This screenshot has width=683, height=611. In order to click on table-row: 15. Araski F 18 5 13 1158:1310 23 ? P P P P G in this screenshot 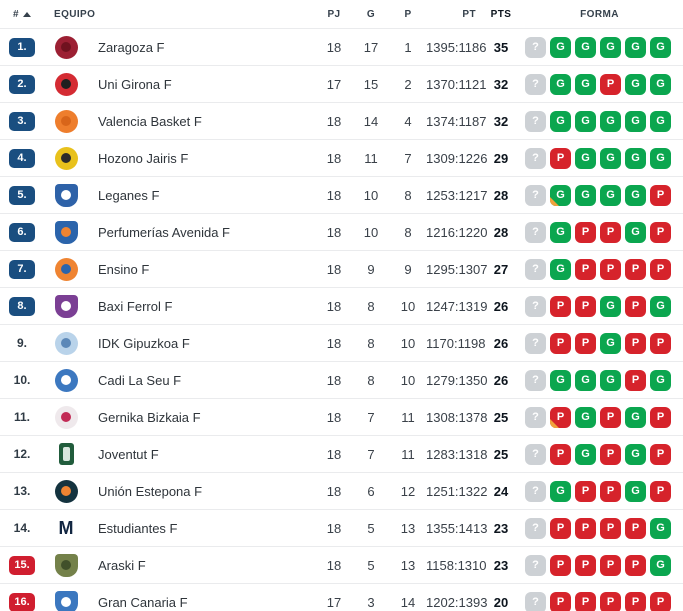, I will do `click(341, 564)`.